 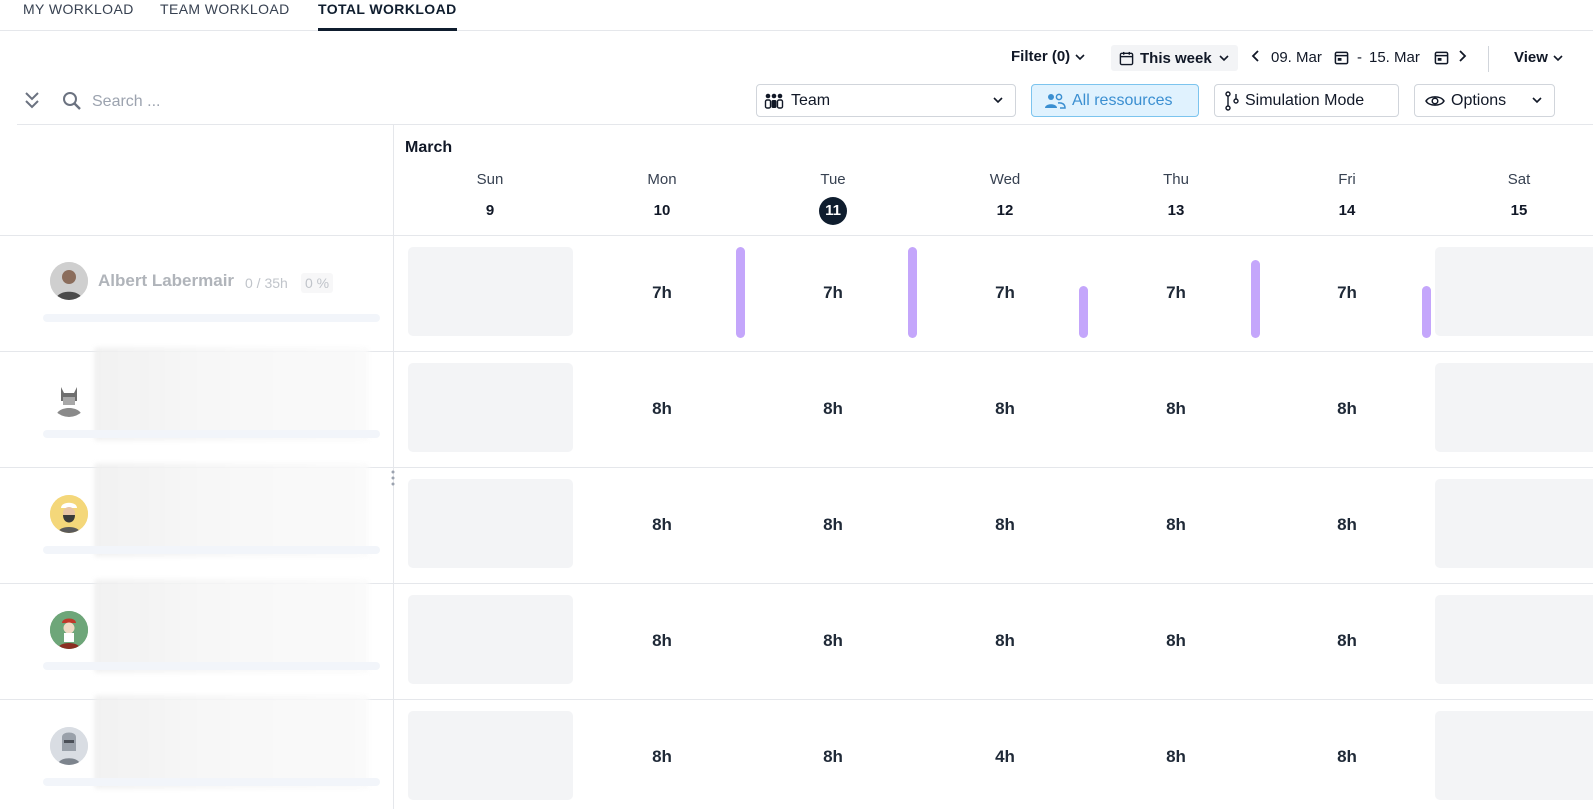 I want to click on day-number: 12, so click(x=1005, y=210).